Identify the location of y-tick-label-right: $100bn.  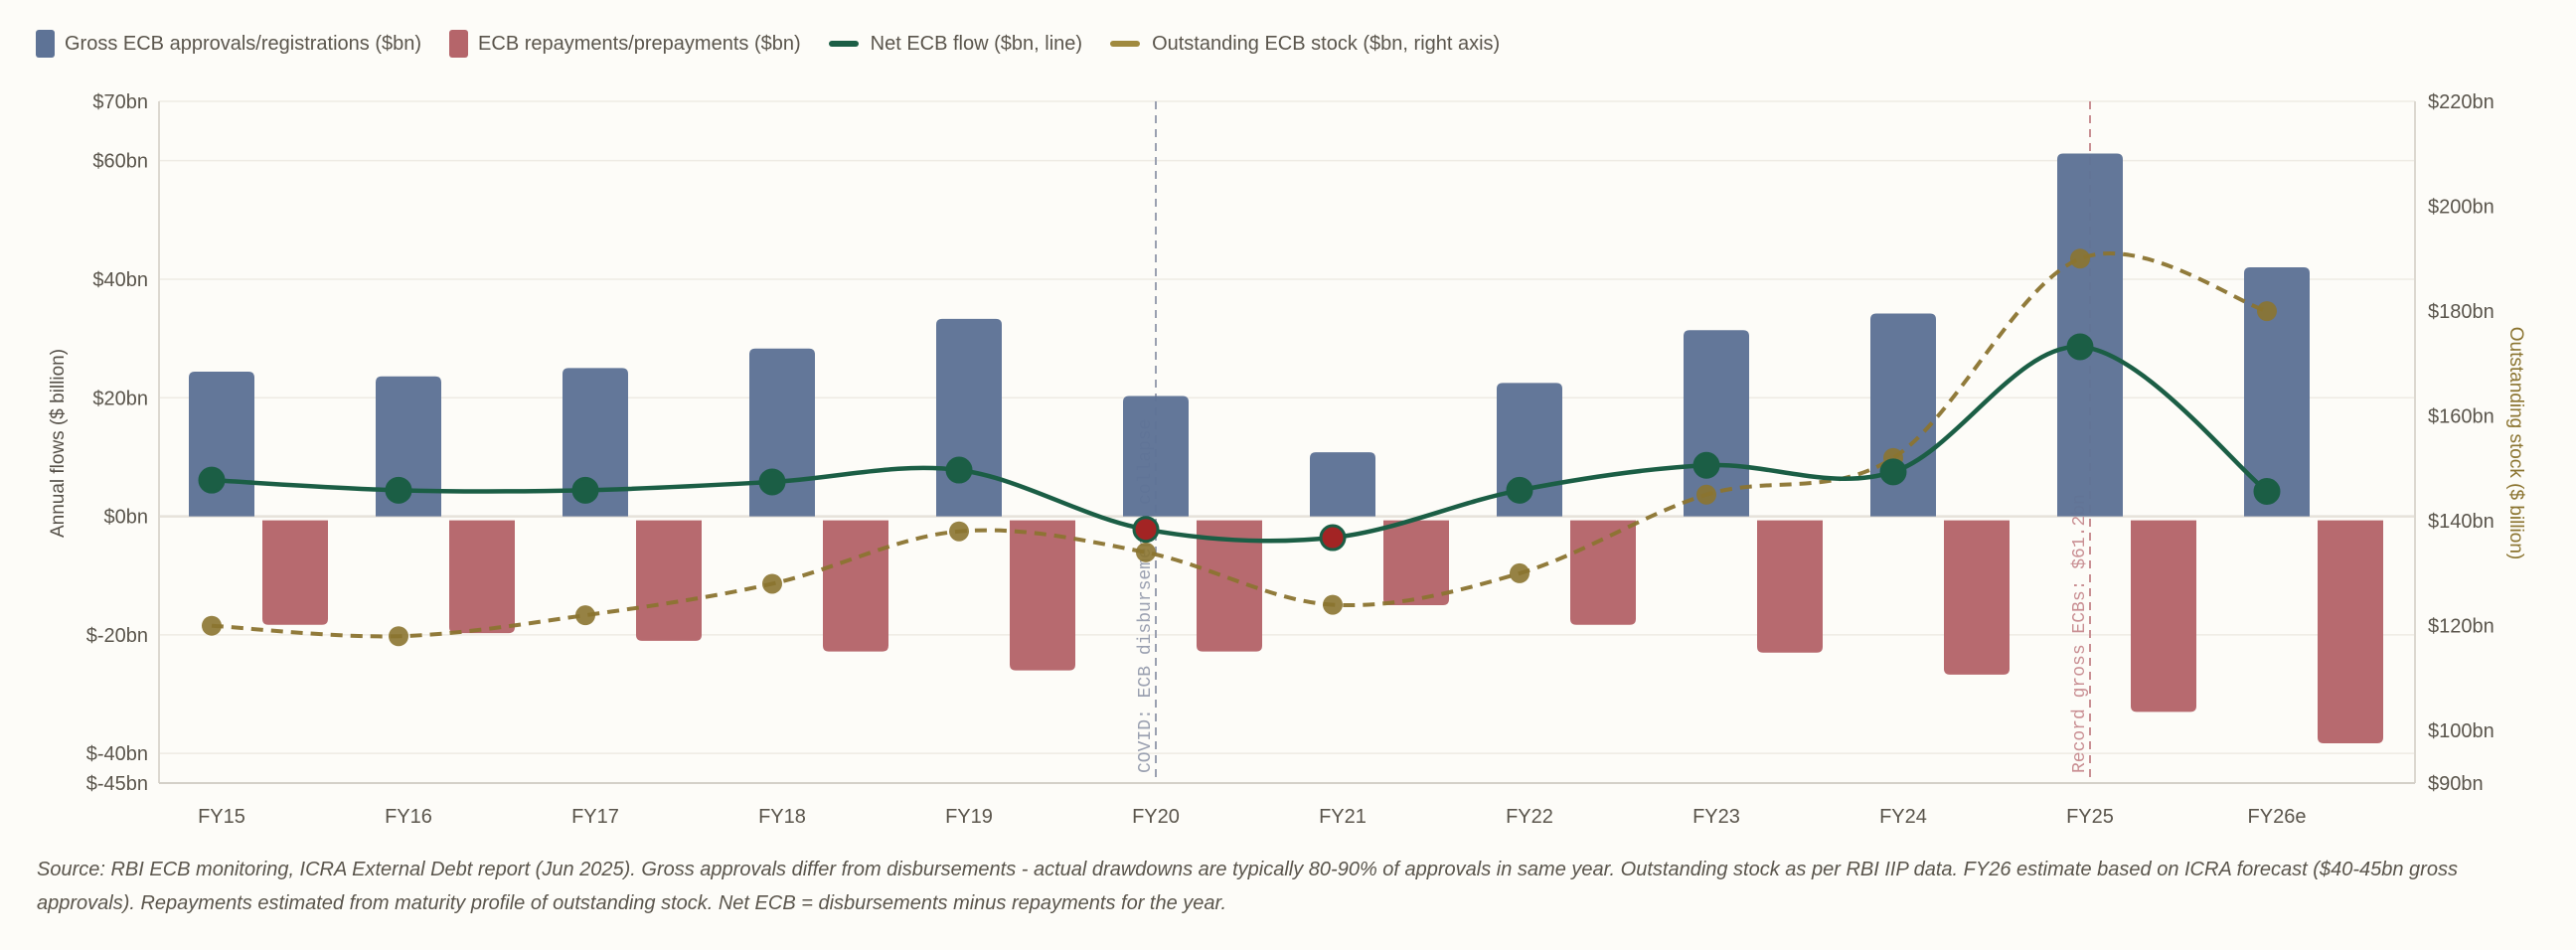
(2461, 731).